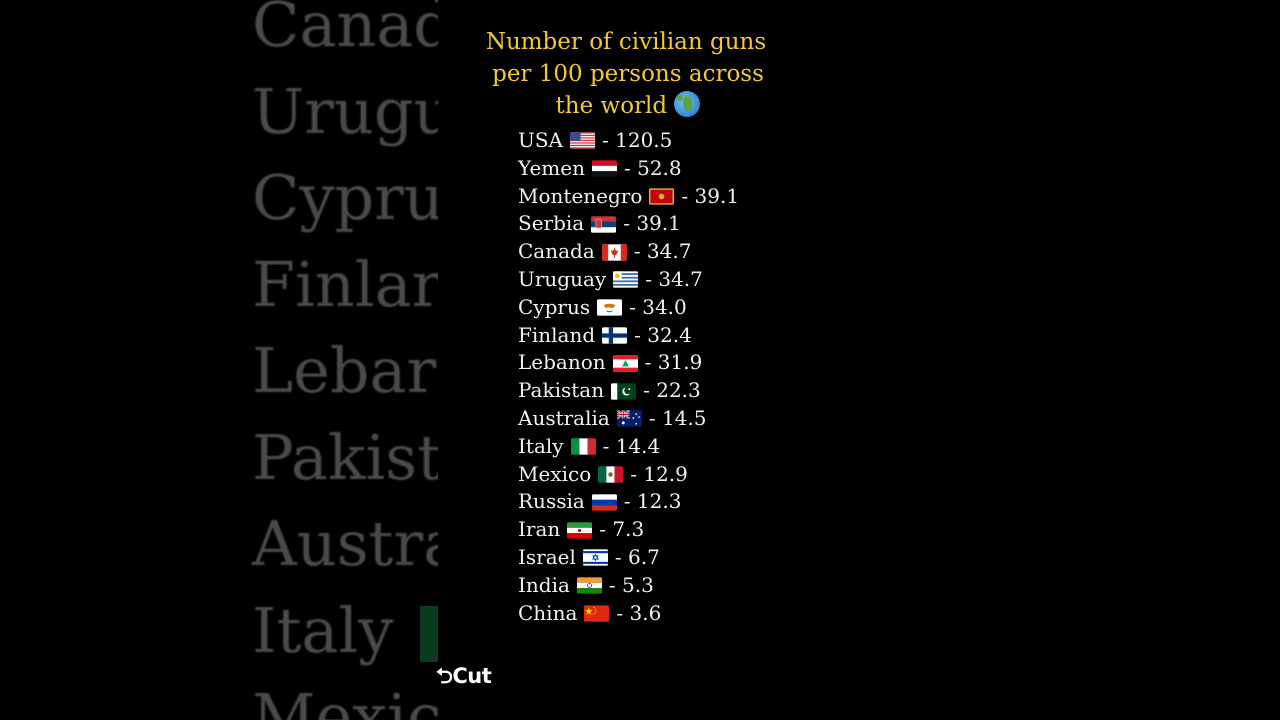  I want to click on country-name: Iran, so click(539, 529).